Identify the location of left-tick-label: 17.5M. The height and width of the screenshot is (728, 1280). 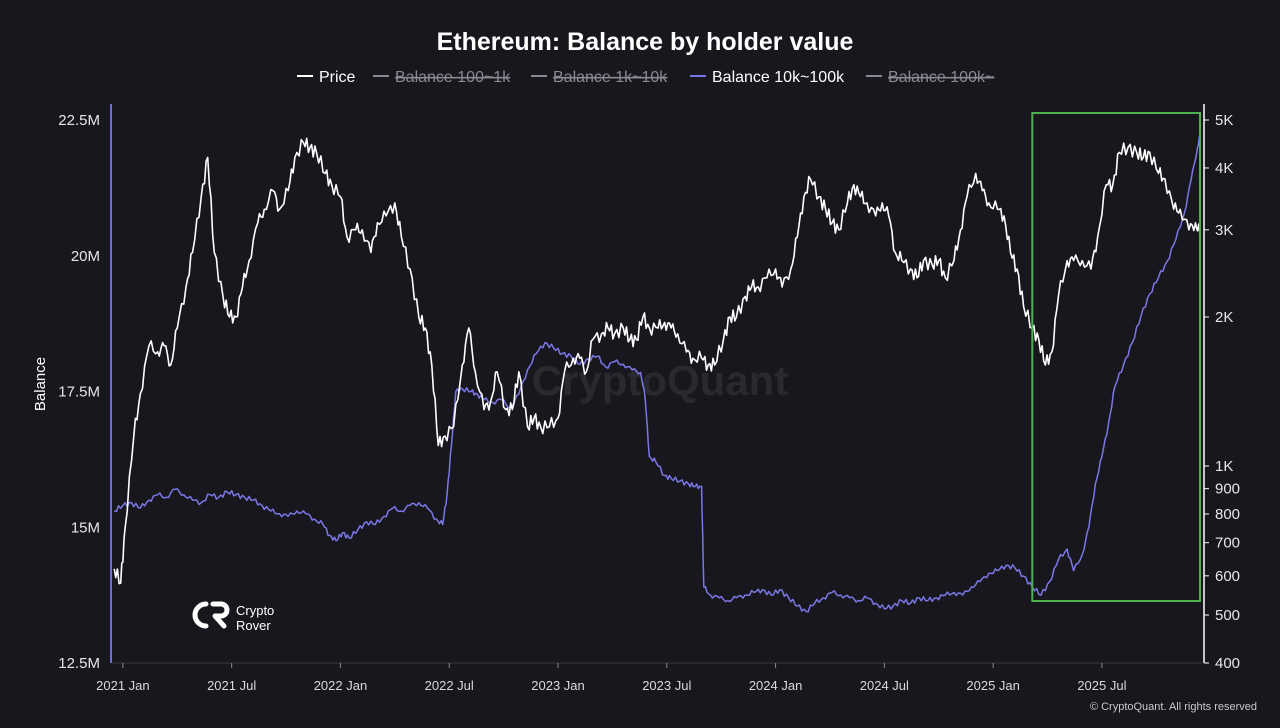
(79, 392).